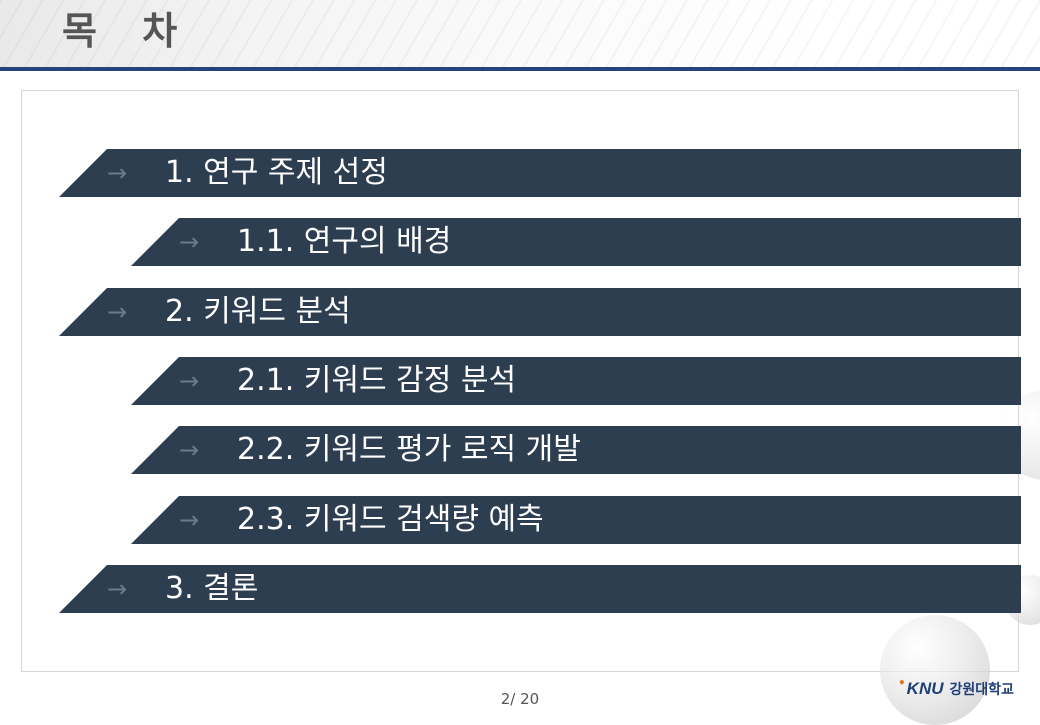 This screenshot has height=725, width=1040. Describe the element at coordinates (276, 172) in the screenshot. I see `toc-item-label: 1. 연구 주제 선정` at that location.